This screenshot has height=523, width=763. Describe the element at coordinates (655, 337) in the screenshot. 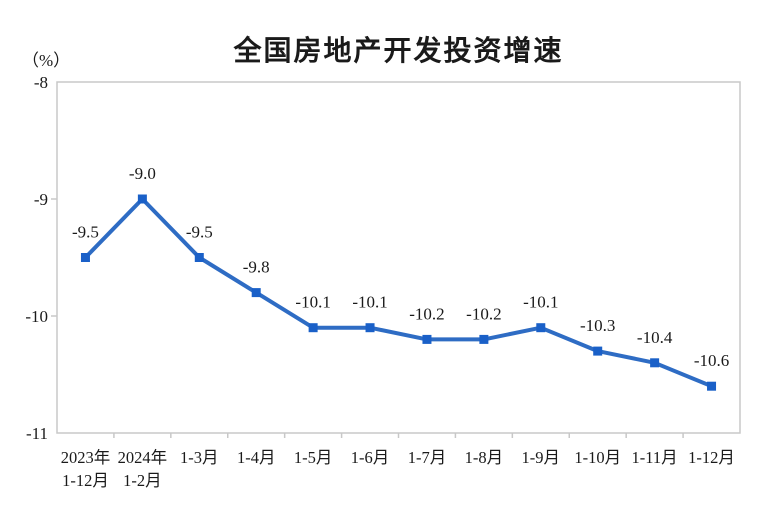

I see `data-label: -10.4` at that location.